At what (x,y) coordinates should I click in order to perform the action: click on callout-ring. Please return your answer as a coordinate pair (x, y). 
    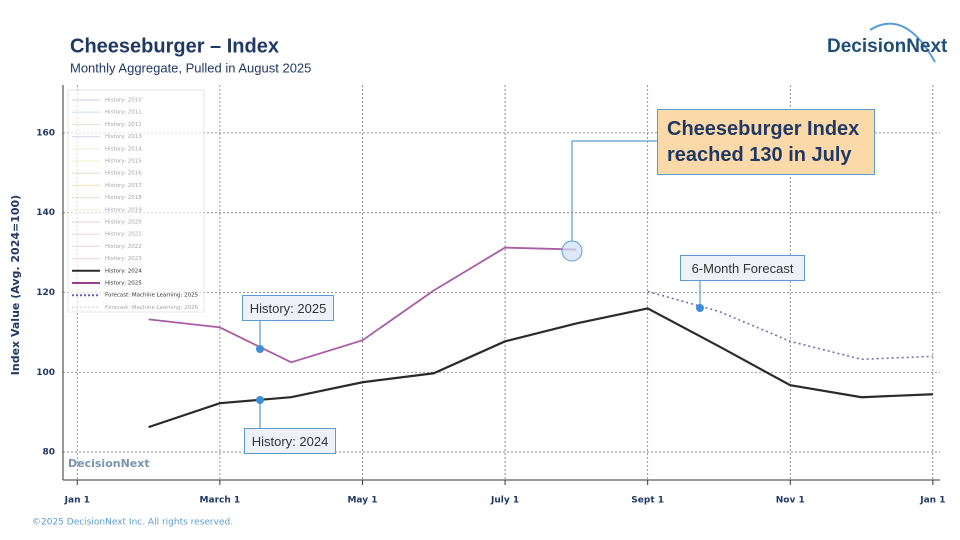
    Looking at the image, I should click on (572, 251).